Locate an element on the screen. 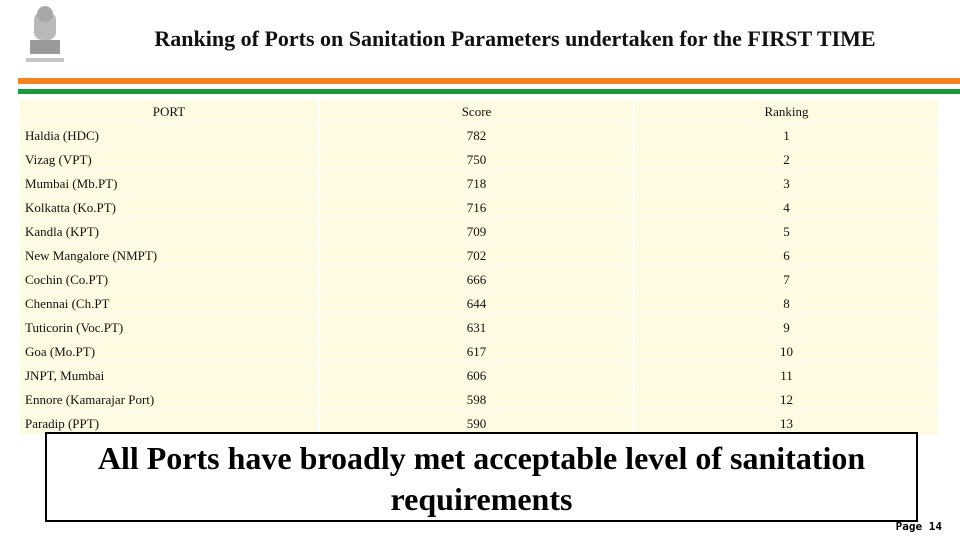 The image size is (960, 540). port-name: Kolkatta (Ko.PT) is located at coordinates (169, 207).